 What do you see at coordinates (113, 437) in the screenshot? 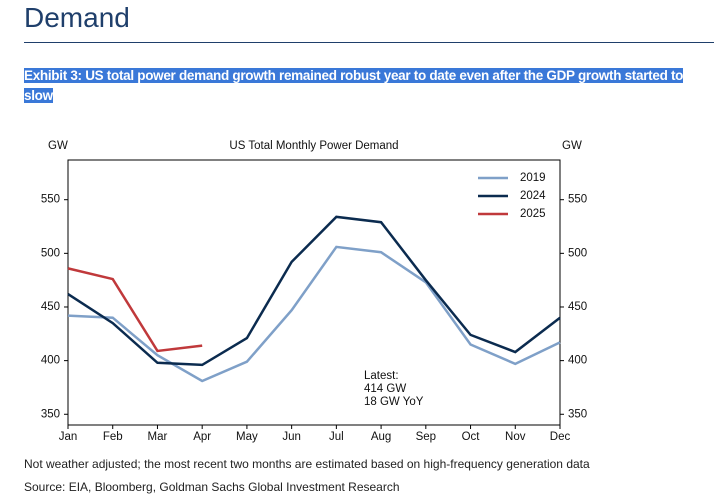
I see `x-tick-label: Feb` at bounding box center [113, 437].